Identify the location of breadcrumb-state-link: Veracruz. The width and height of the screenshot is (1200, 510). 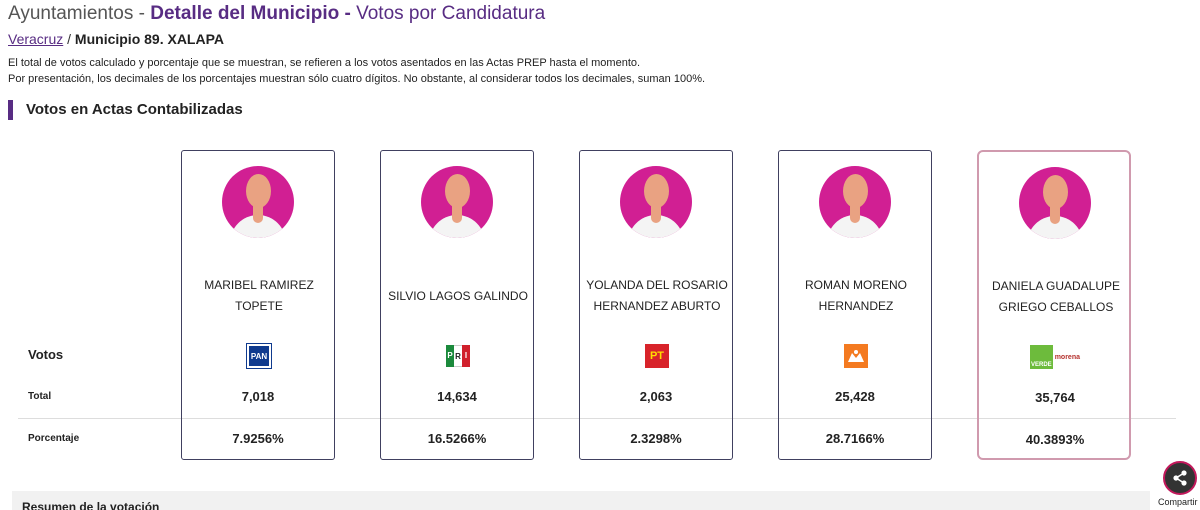
(36, 39).